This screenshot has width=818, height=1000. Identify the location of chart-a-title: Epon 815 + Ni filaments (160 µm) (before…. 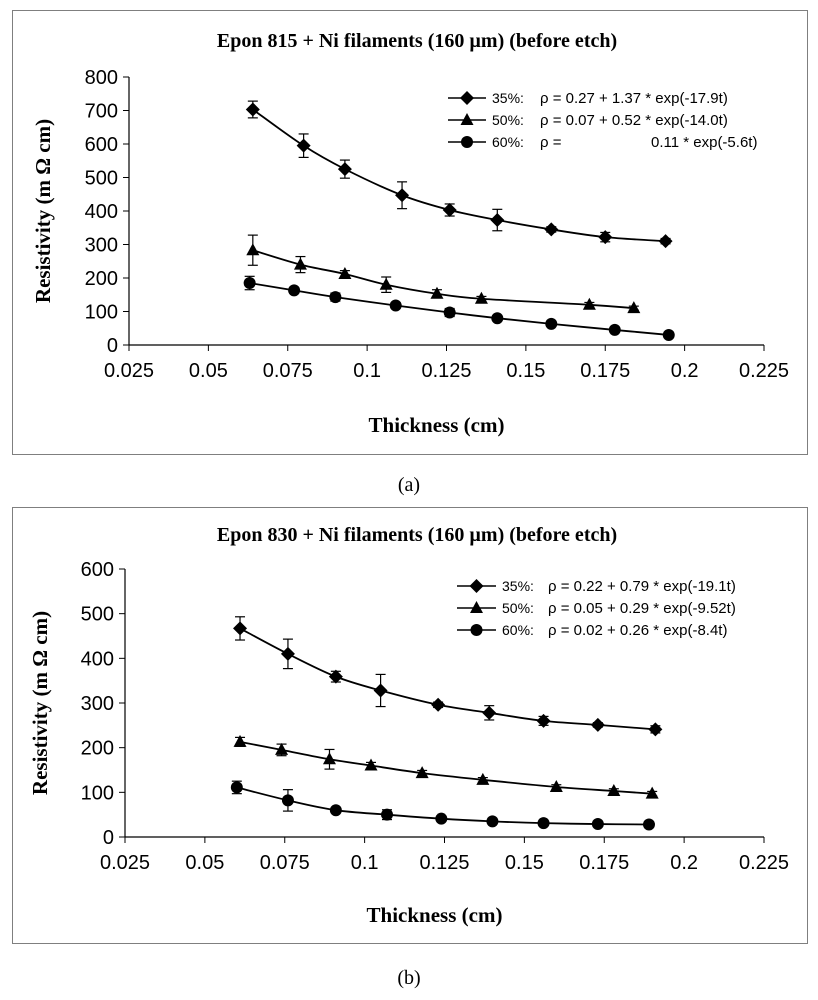
(417, 41).